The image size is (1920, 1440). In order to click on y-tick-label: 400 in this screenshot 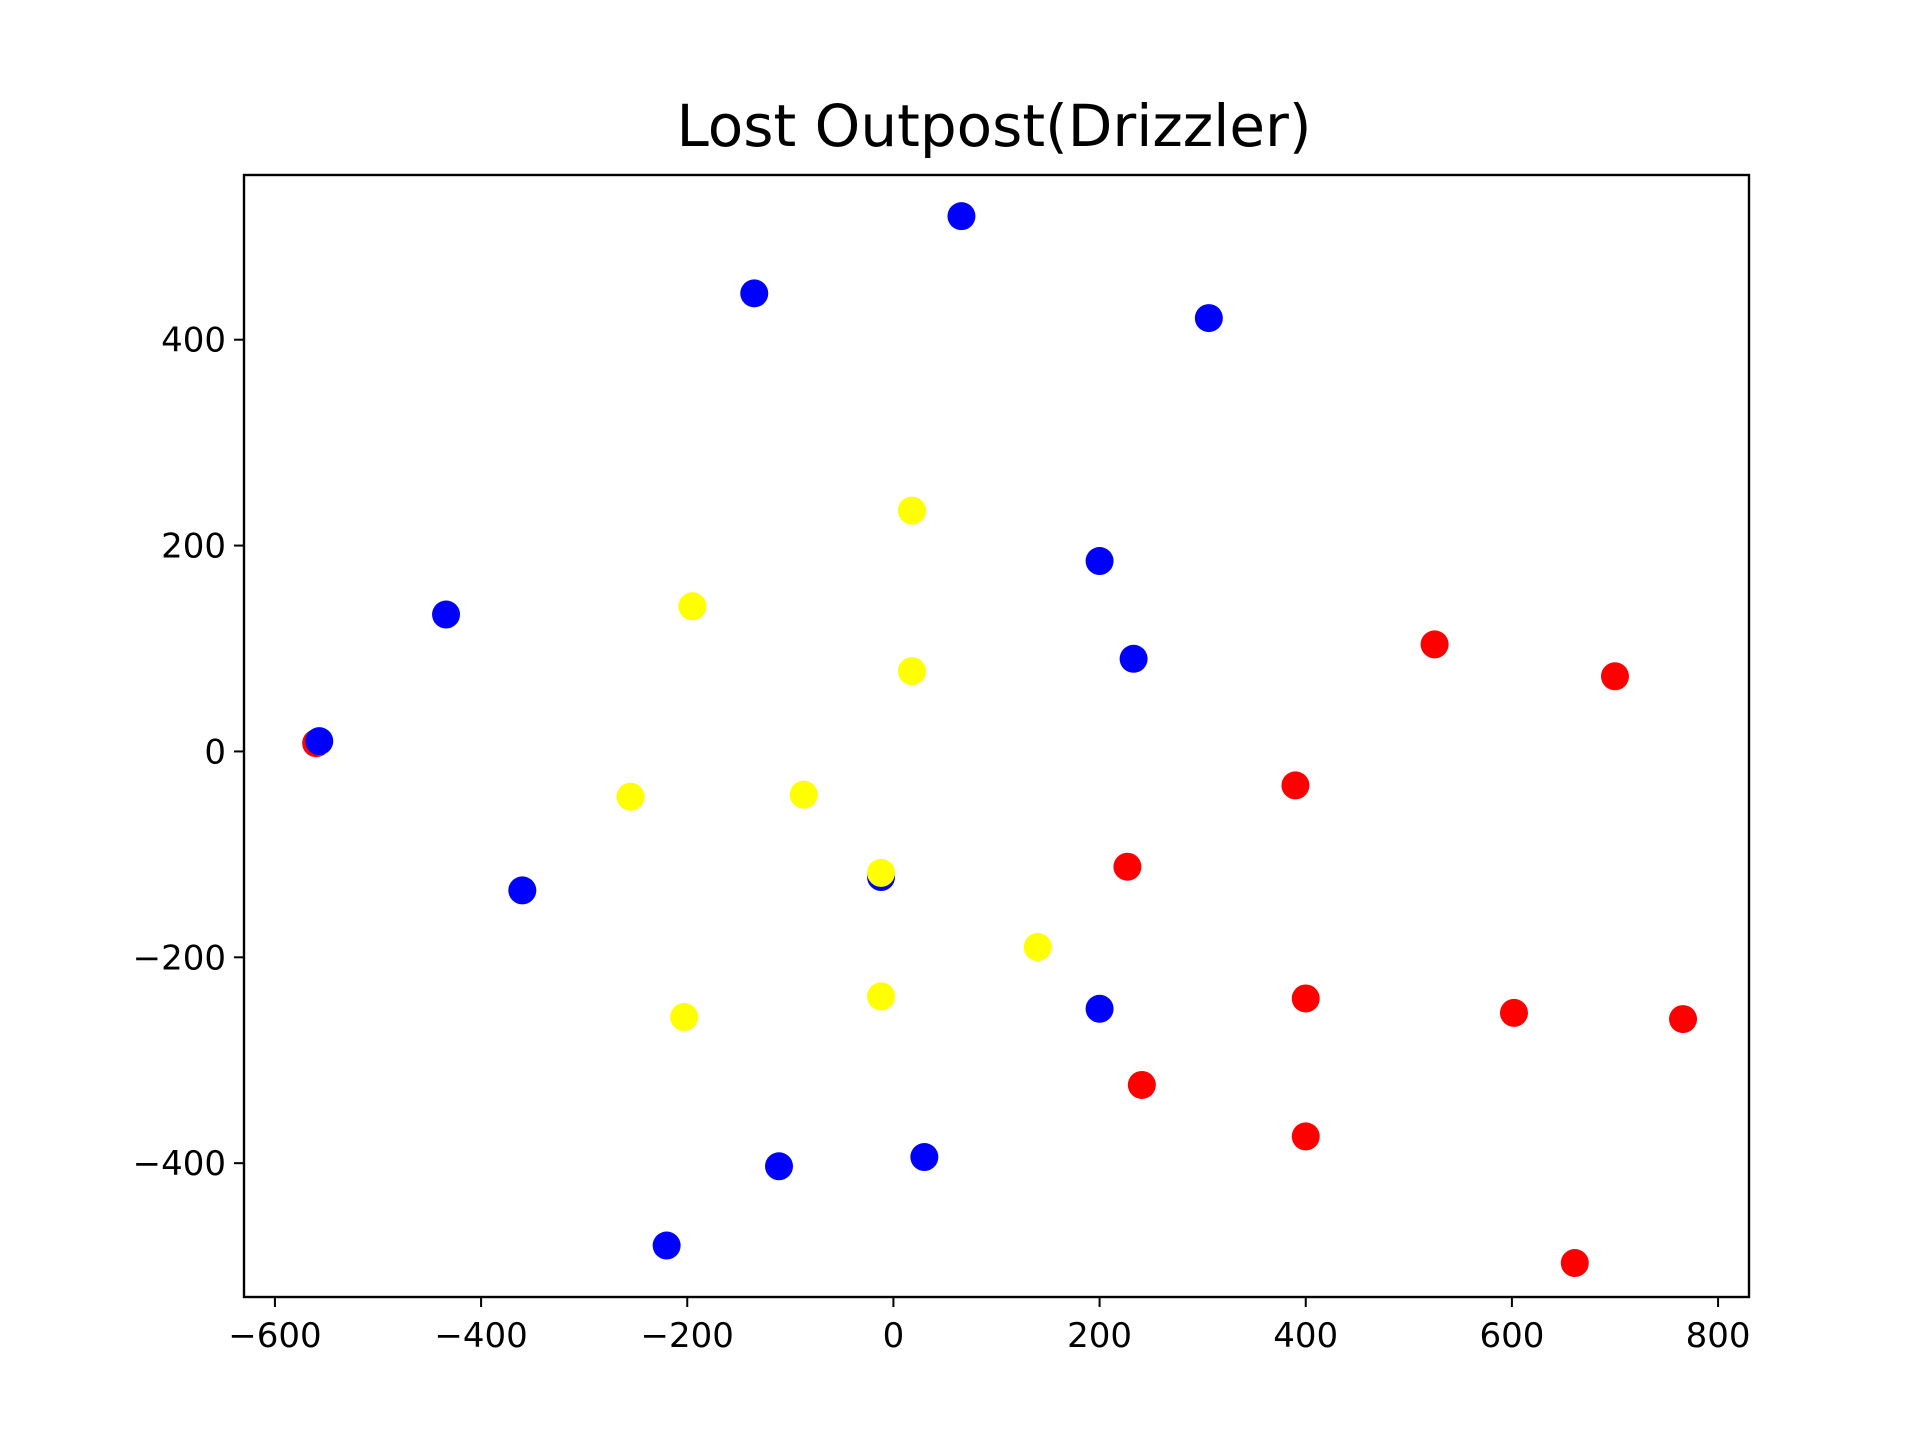, I will do `click(193, 341)`.